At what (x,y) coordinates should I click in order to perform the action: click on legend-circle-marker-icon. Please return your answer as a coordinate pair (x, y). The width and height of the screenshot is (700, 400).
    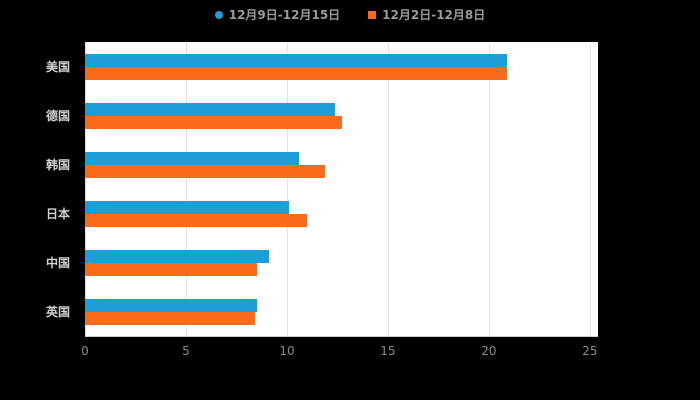
    Looking at the image, I should click on (218, 14).